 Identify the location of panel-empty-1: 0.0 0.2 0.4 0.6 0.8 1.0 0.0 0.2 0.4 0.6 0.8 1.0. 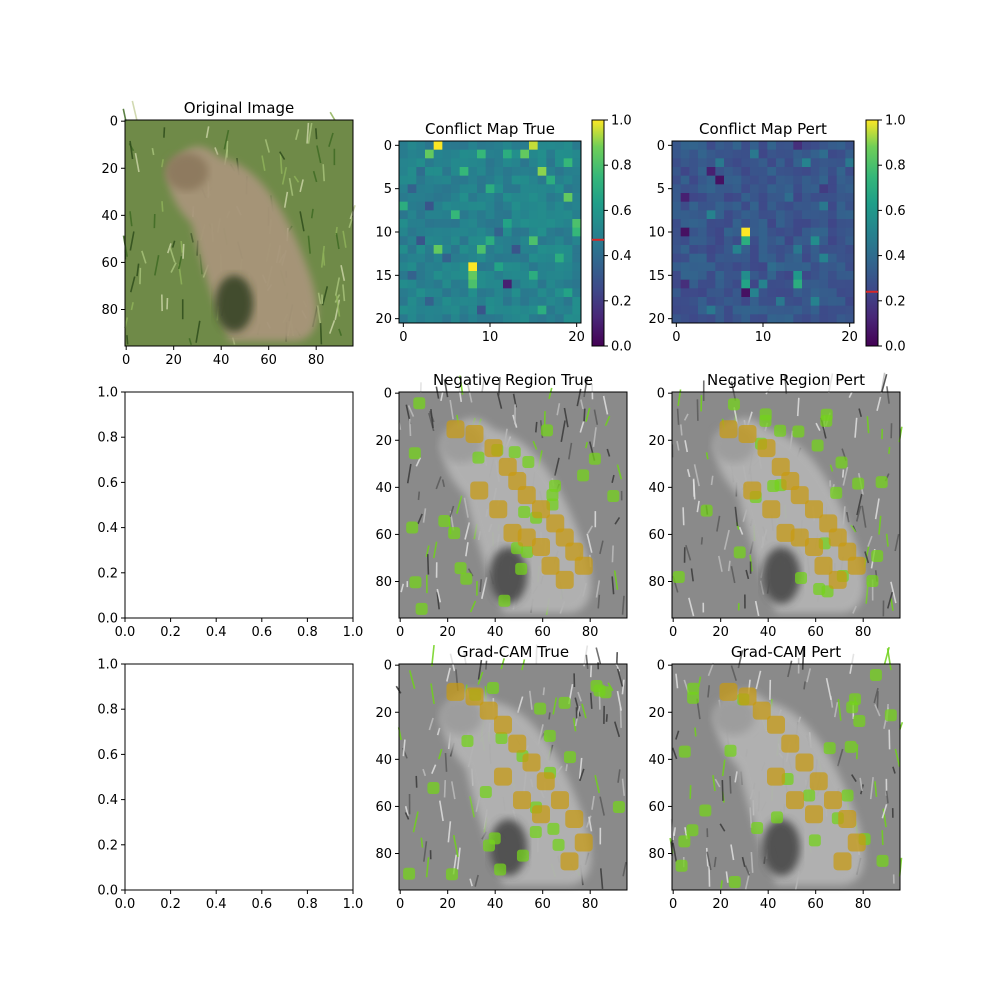
(230, 513).